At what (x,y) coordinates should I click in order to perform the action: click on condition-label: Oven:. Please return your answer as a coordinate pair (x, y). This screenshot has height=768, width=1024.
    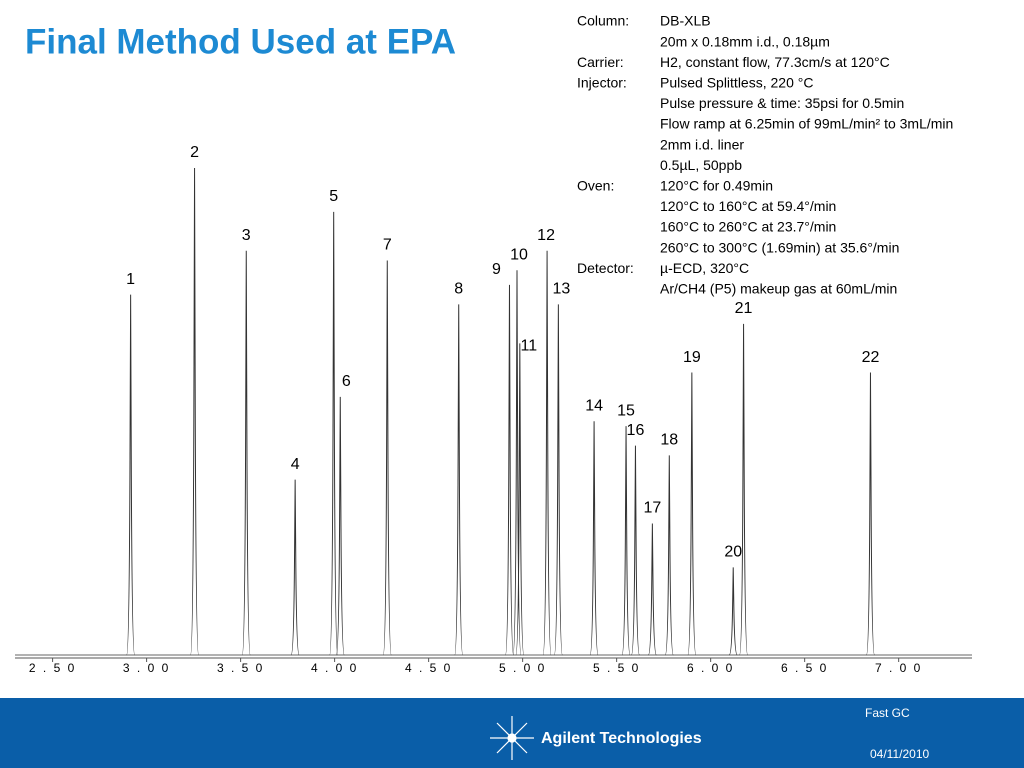
    Looking at the image, I should click on (595, 186).